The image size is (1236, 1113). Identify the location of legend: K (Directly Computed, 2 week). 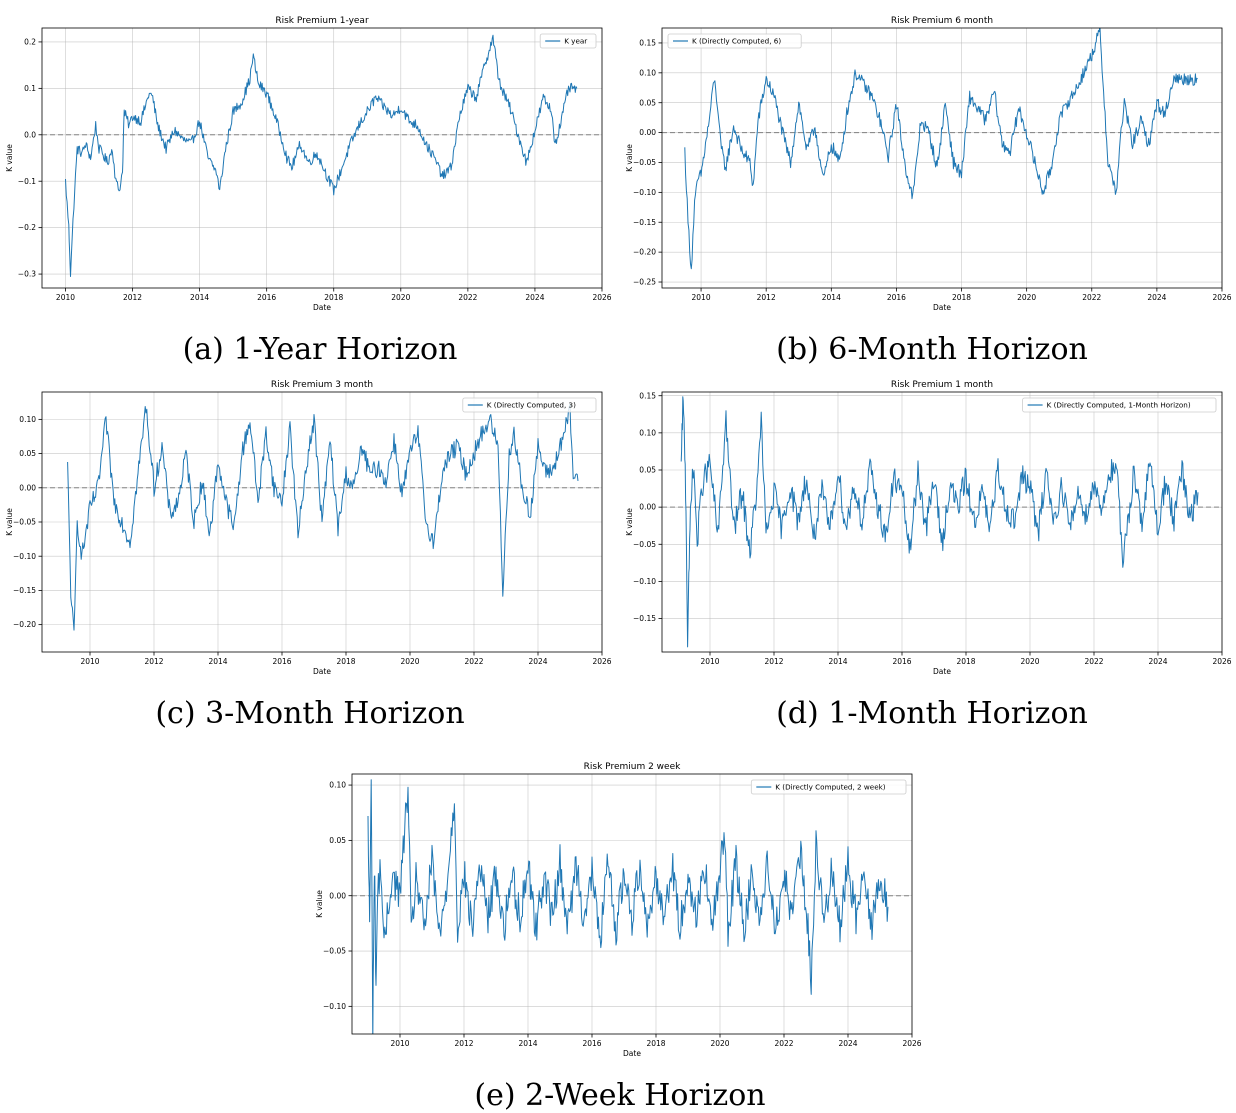
(828, 787).